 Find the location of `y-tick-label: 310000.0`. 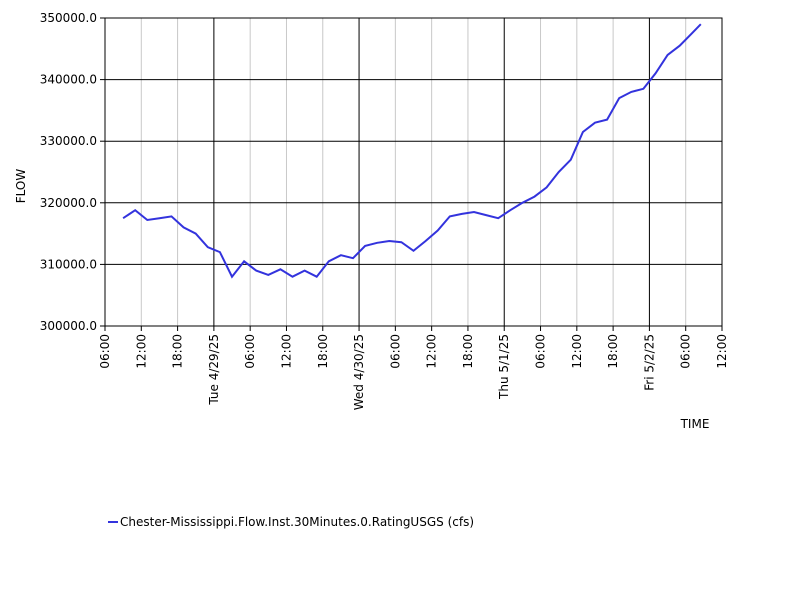

y-tick-label: 310000.0 is located at coordinates (68, 264).